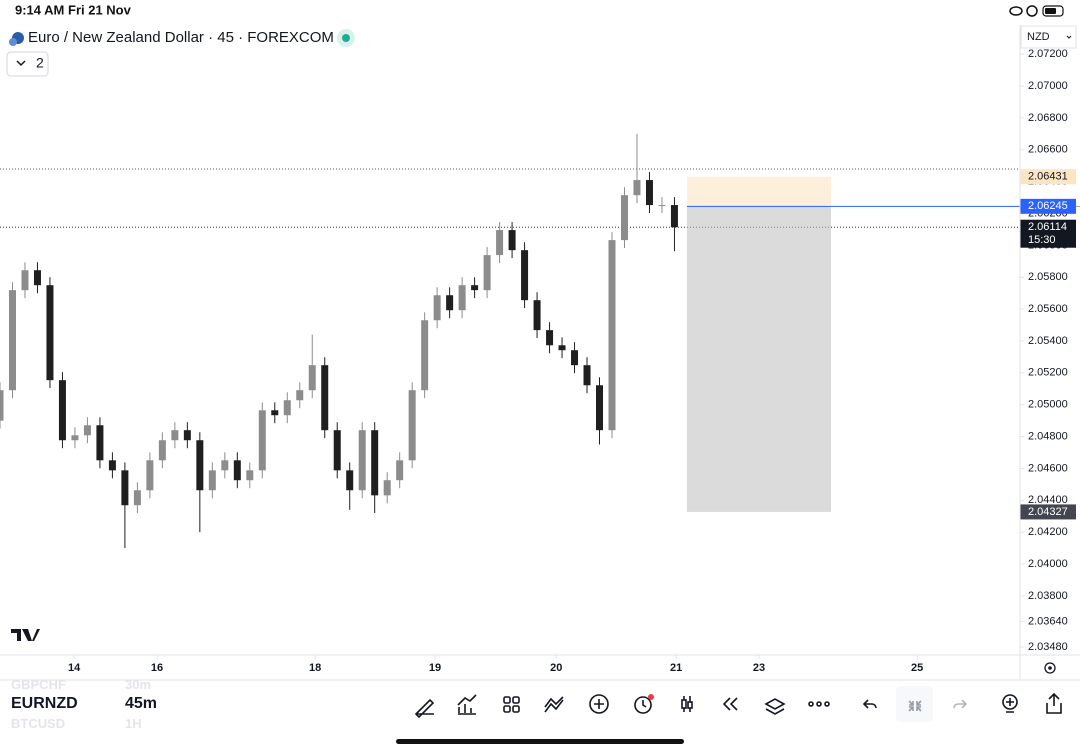 This screenshot has height=751, width=1080. Describe the element at coordinates (759, 668) in the screenshot. I see `x-tick-label: 23` at that location.